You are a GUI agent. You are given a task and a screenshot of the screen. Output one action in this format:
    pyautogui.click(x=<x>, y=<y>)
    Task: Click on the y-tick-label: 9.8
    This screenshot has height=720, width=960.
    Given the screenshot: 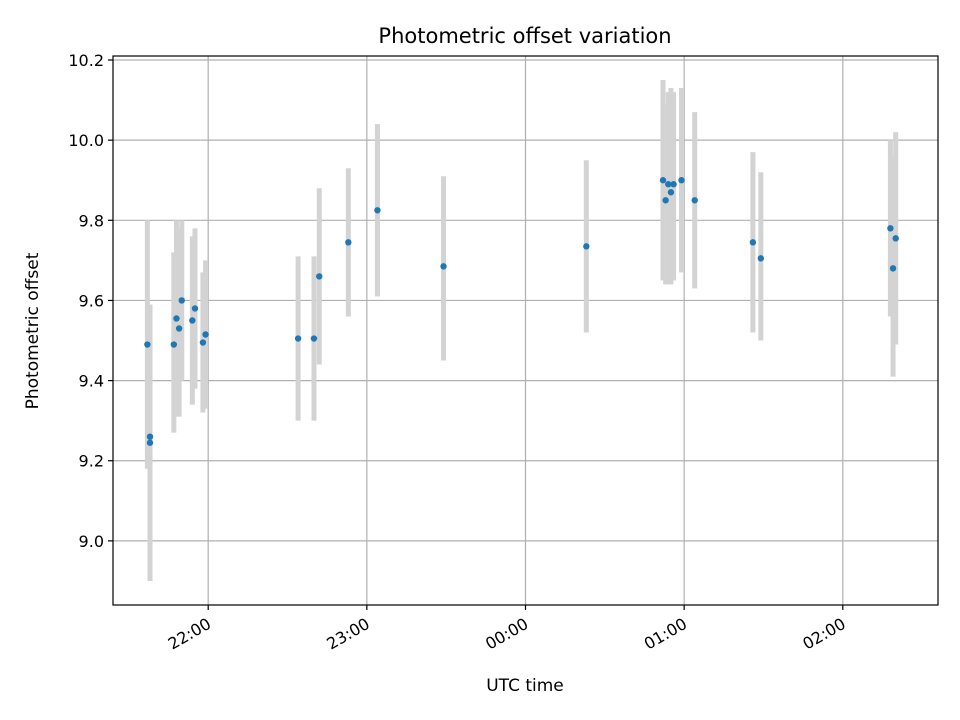 What is the action you would take?
    pyautogui.click(x=91, y=220)
    